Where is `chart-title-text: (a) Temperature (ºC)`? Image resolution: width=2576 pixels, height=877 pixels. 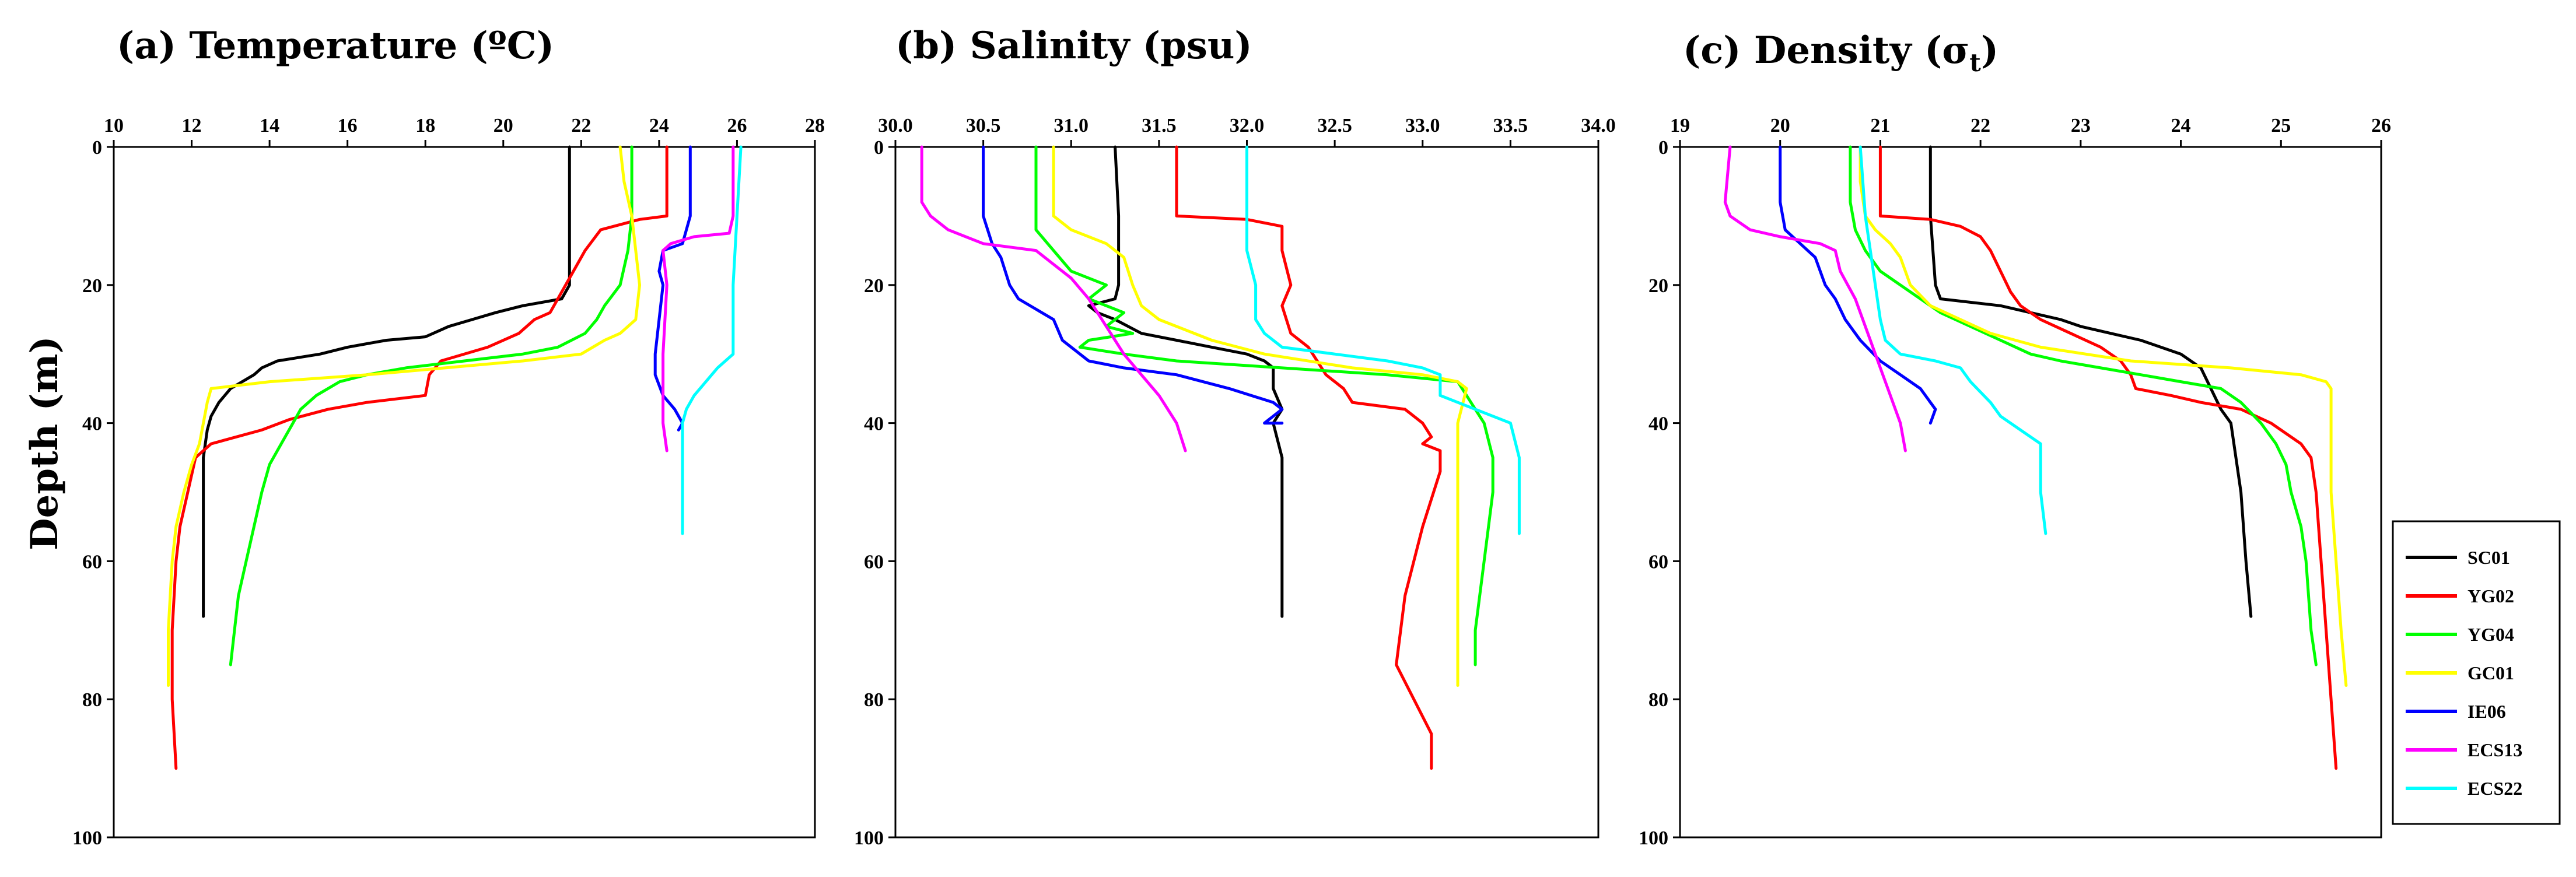 chart-title-text: (a) Temperature (ºC) is located at coordinates (335, 46).